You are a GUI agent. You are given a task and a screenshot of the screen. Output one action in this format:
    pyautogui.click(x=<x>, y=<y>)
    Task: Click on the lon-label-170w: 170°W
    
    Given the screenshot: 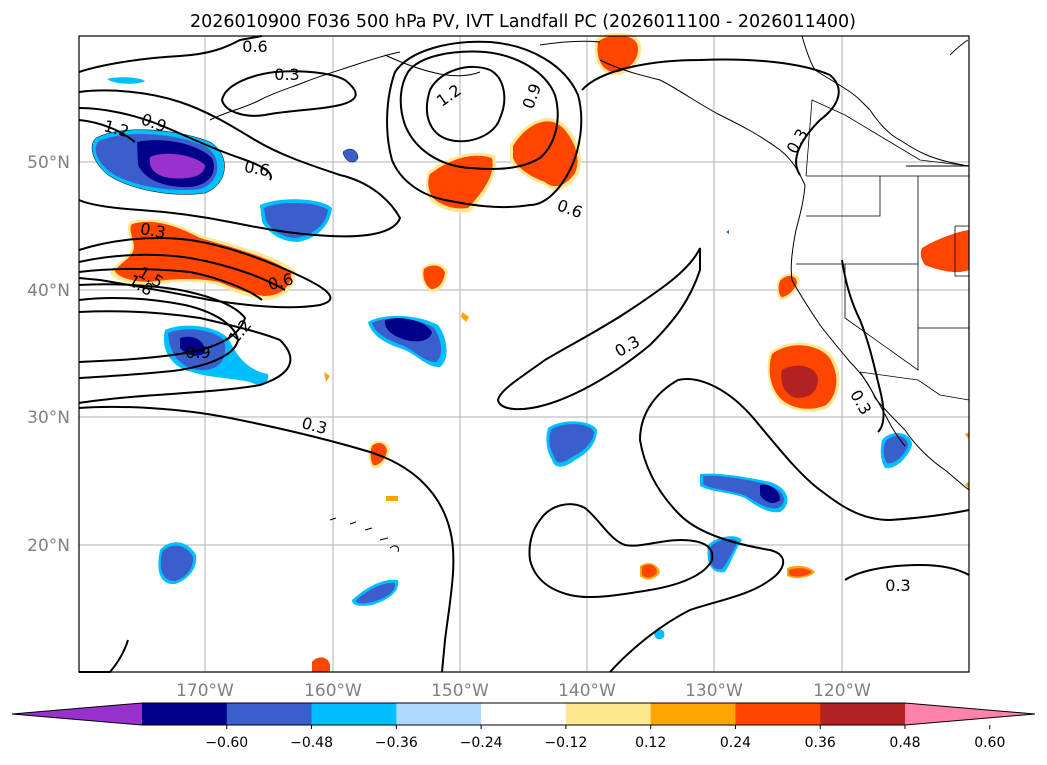 What is the action you would take?
    pyautogui.click(x=205, y=691)
    